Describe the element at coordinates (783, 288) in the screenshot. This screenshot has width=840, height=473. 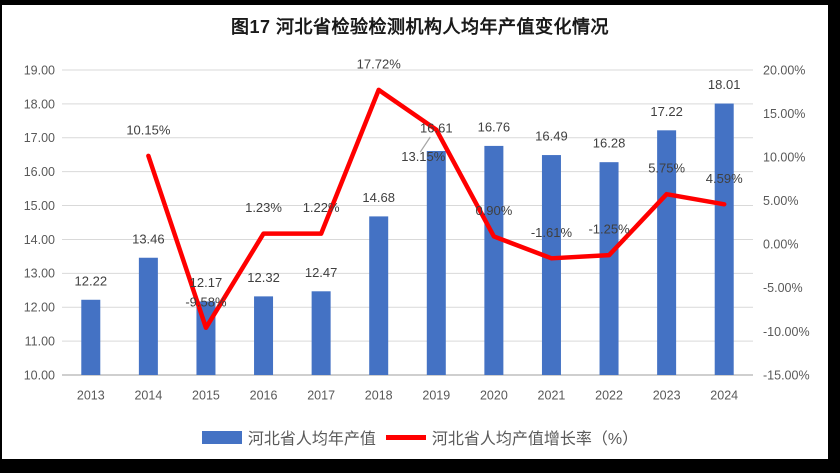
I see `y-axis-right-tick-label: -5.00%` at that location.